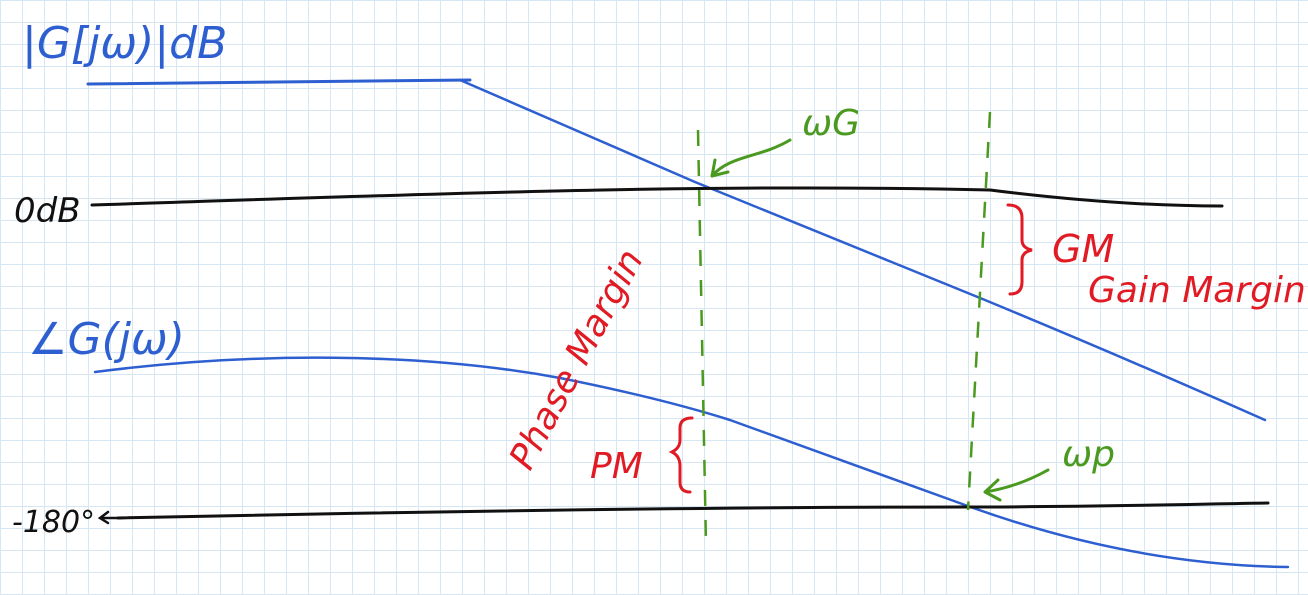  What do you see at coordinates (53, 522) in the screenshot?
I see `minus-180-label: -180°` at bounding box center [53, 522].